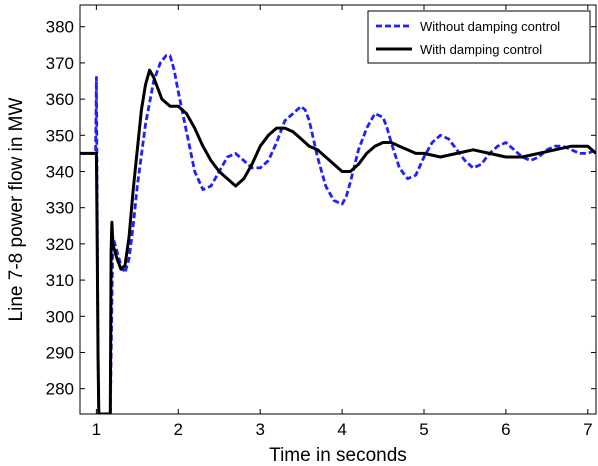  What do you see at coordinates (60, 63) in the screenshot?
I see `y-tick-label: 370` at bounding box center [60, 63].